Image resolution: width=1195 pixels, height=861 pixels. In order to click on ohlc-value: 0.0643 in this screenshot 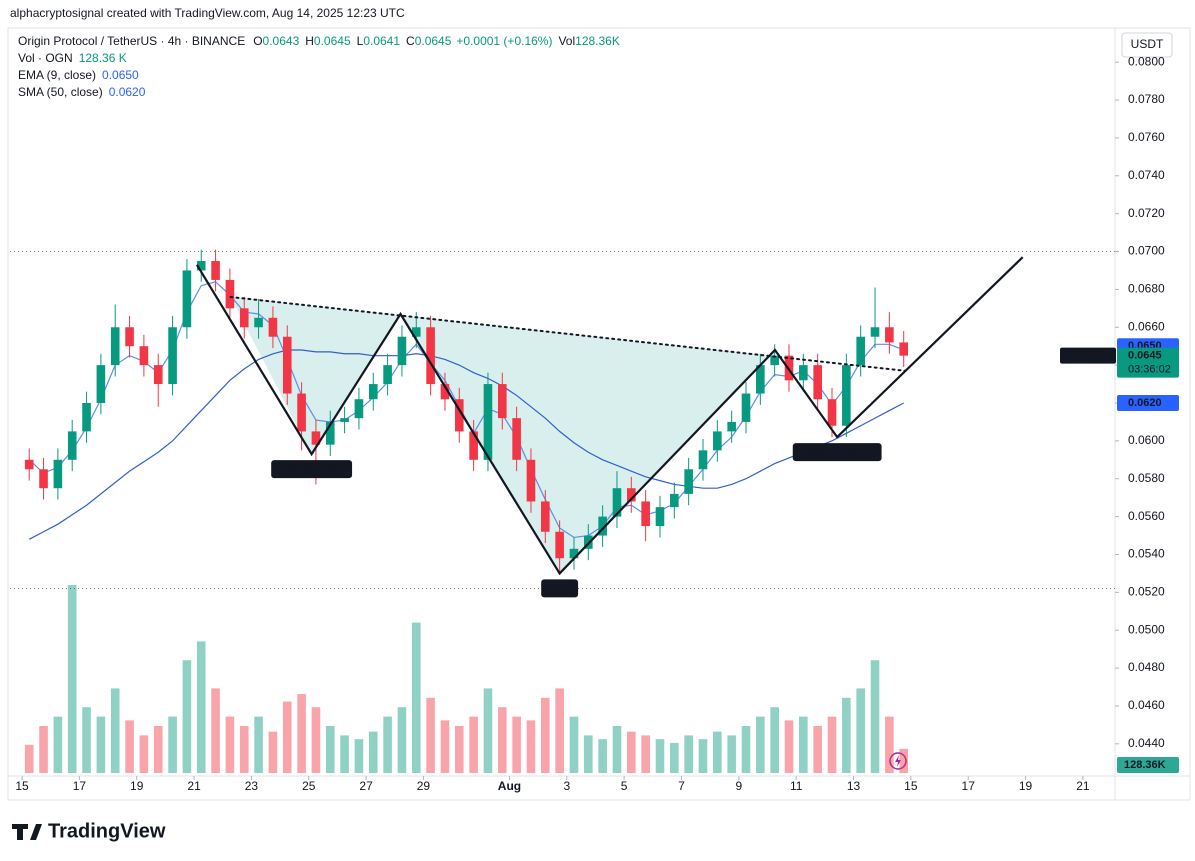, I will do `click(281, 41)`.